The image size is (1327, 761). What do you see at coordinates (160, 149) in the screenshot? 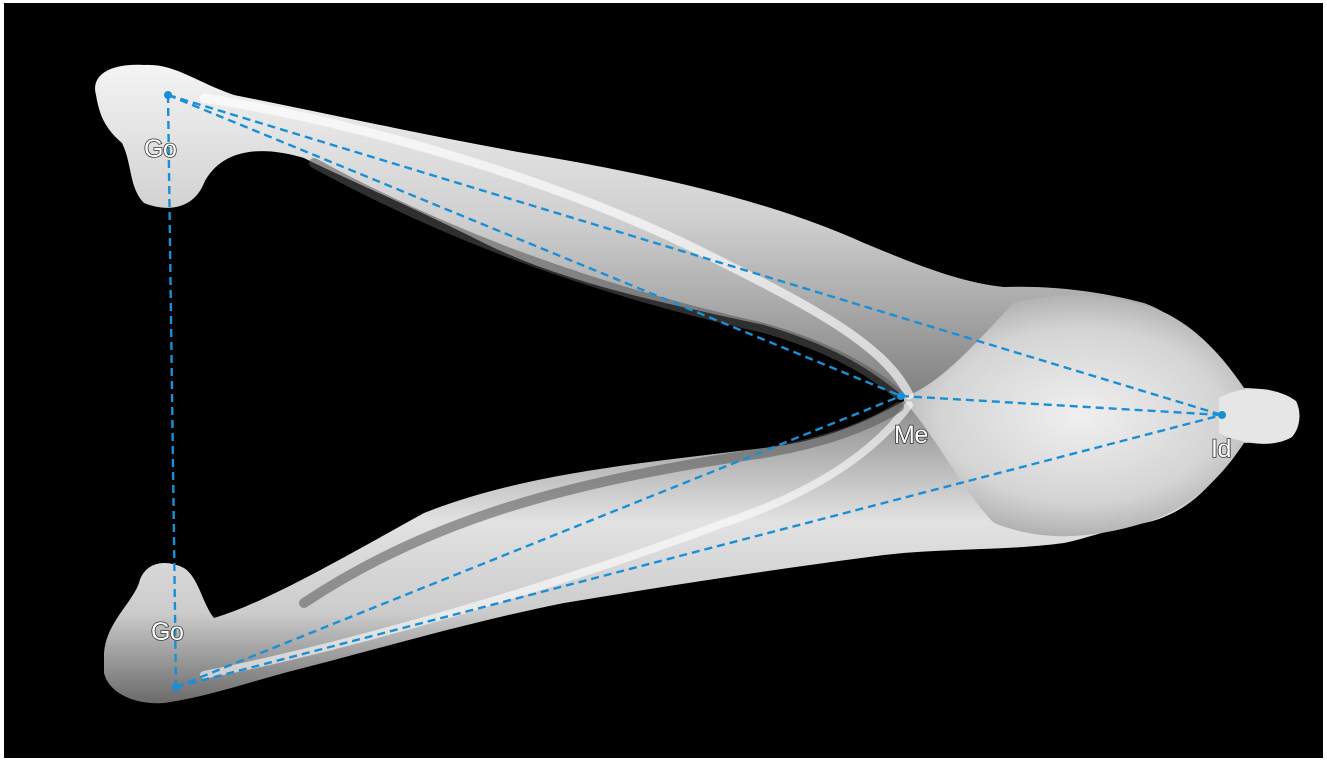
I see `landmark-go-upper-label: Go` at bounding box center [160, 149].